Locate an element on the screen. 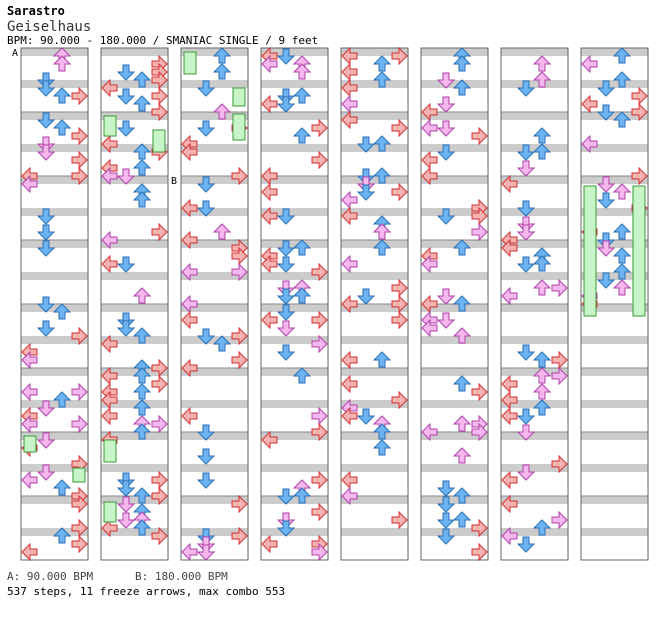 This screenshot has width=672, height=620. bpm-legend-a: A: 90.000 BPM is located at coordinates (50, 576).